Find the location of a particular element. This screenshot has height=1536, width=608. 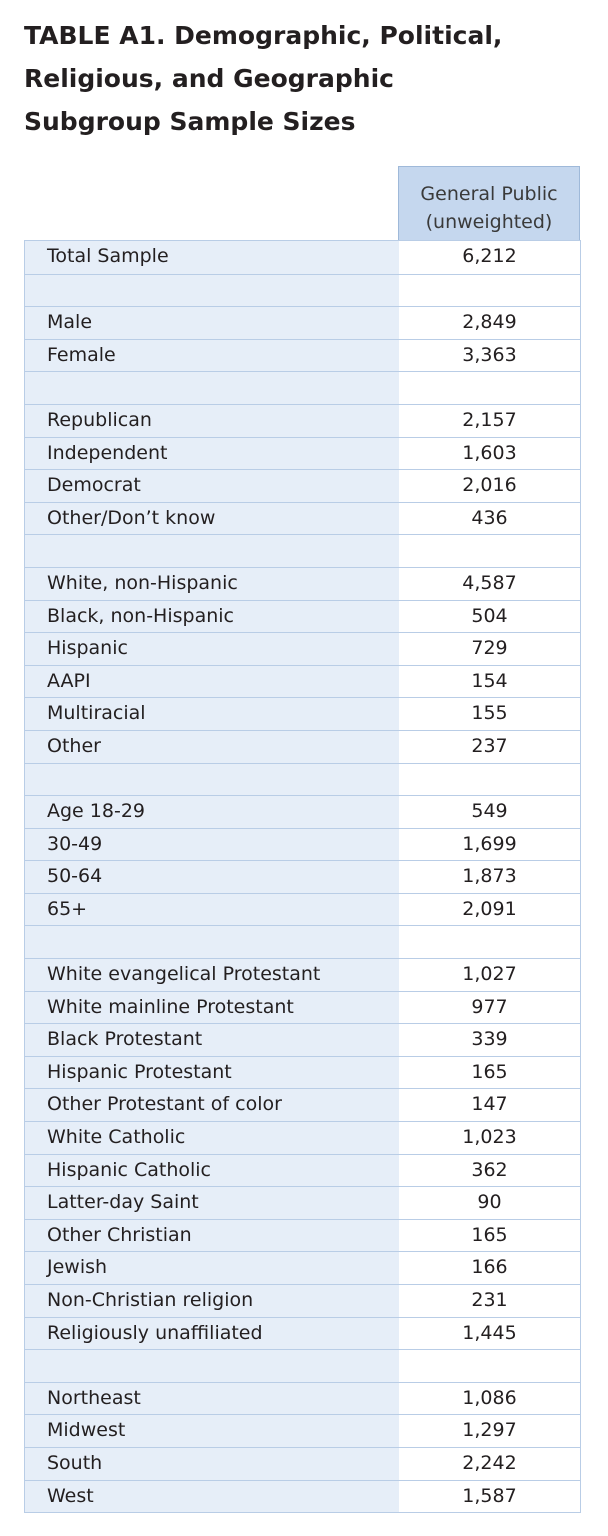

row-label: Age 18-29 is located at coordinates (212, 812).